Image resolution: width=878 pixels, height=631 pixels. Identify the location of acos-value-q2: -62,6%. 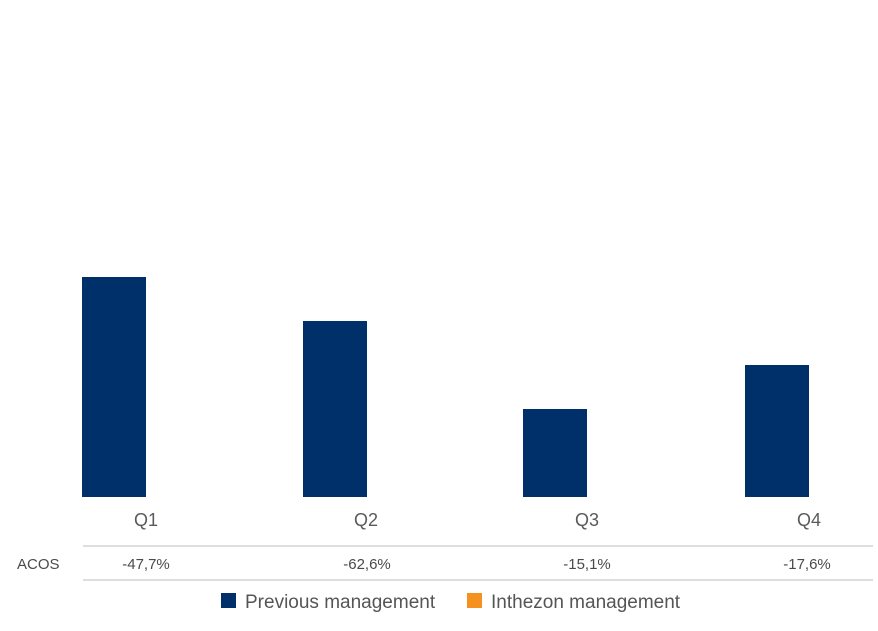
(367, 564).